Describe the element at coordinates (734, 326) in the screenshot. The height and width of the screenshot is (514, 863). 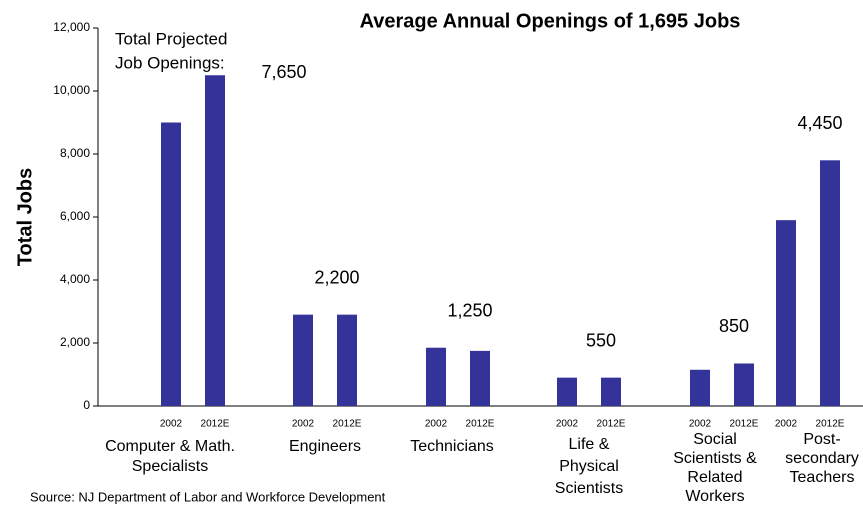
I see `group-total: 850` at that location.